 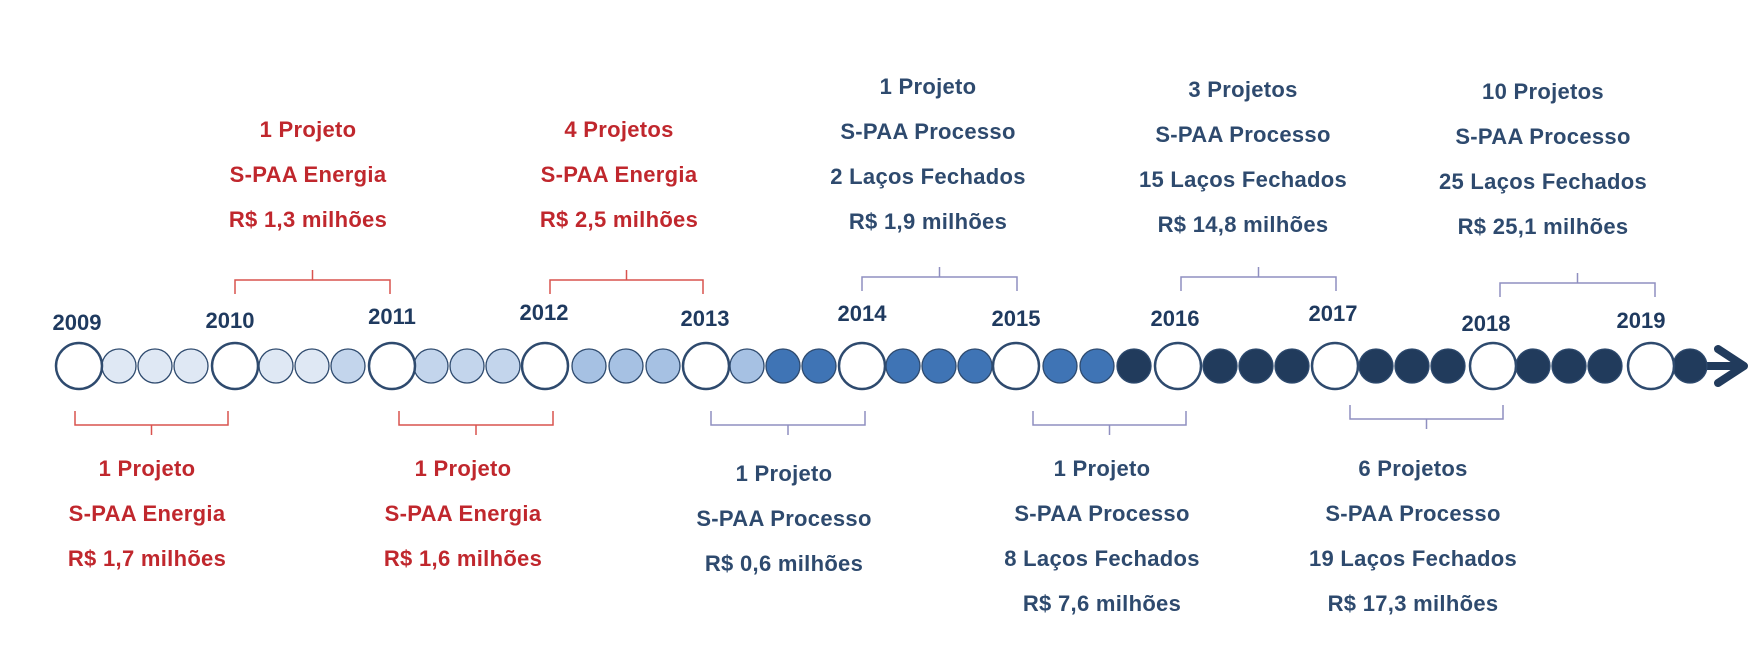 I want to click on year-node-2014, so click(x=862, y=366).